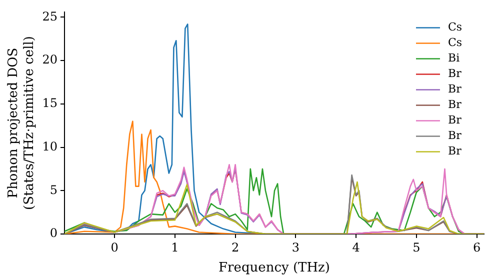 The width and height of the screenshot is (500, 280). I want to click on x-tick-label: 2, so click(235, 247).